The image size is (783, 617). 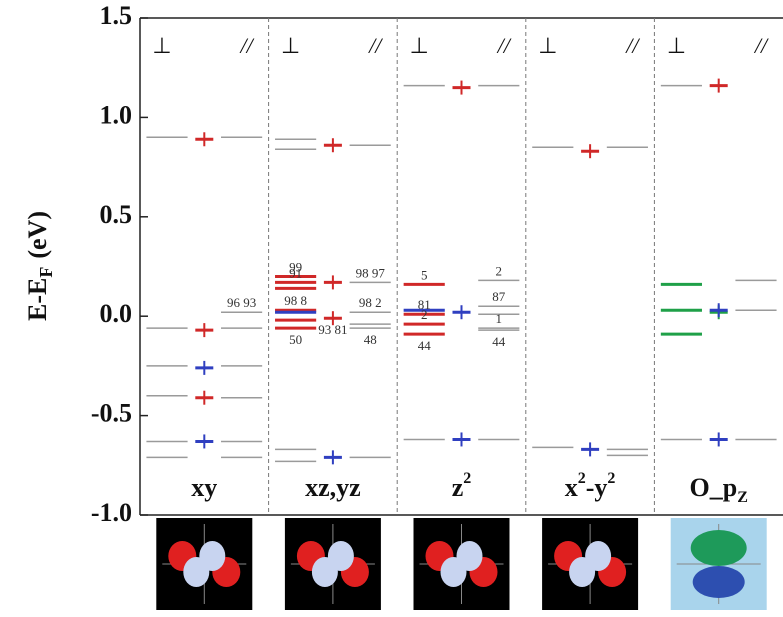 What do you see at coordinates (116, 313) in the screenshot?
I see `y-tick-label: 0.0` at bounding box center [116, 313].